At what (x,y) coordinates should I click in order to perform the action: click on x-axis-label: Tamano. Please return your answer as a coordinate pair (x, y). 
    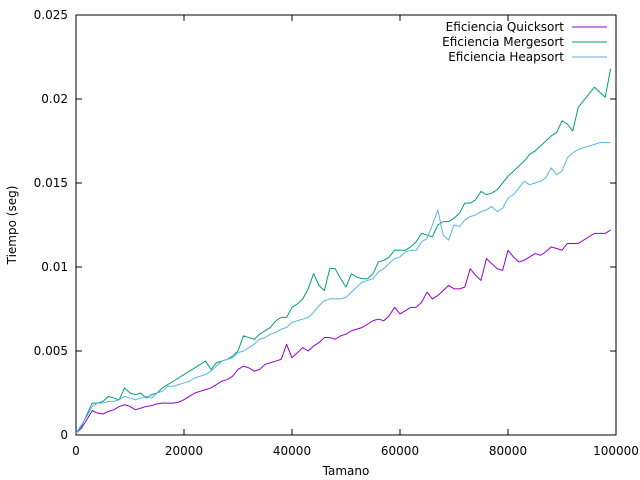
    Looking at the image, I should click on (346, 471).